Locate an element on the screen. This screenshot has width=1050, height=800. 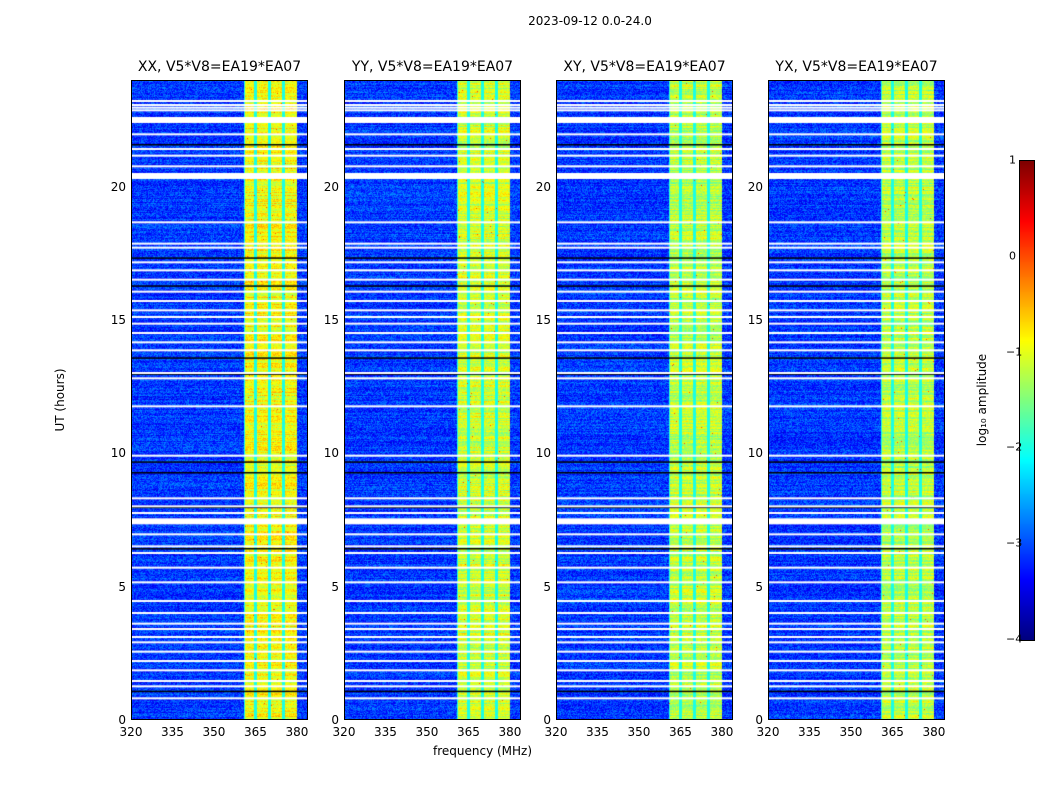
figure-title: 2023-09-12 0.0-24.0 is located at coordinates (590, 21).